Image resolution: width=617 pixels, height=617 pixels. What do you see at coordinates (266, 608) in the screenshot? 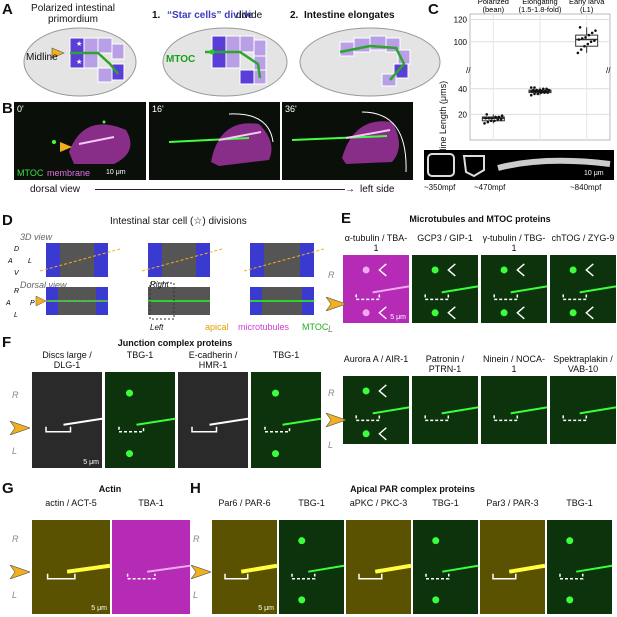
I see `scale-label: 5 μm` at bounding box center [266, 608].